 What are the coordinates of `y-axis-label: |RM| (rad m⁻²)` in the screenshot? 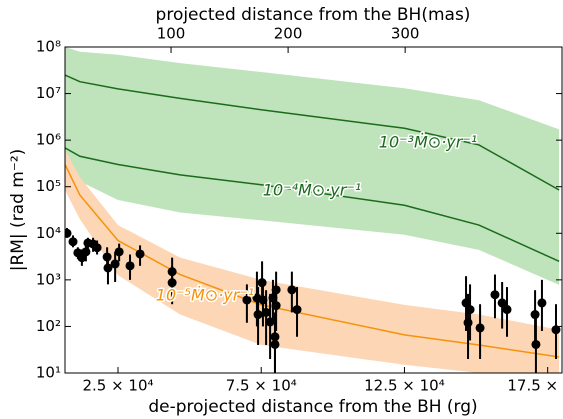 It's located at (18, 210).